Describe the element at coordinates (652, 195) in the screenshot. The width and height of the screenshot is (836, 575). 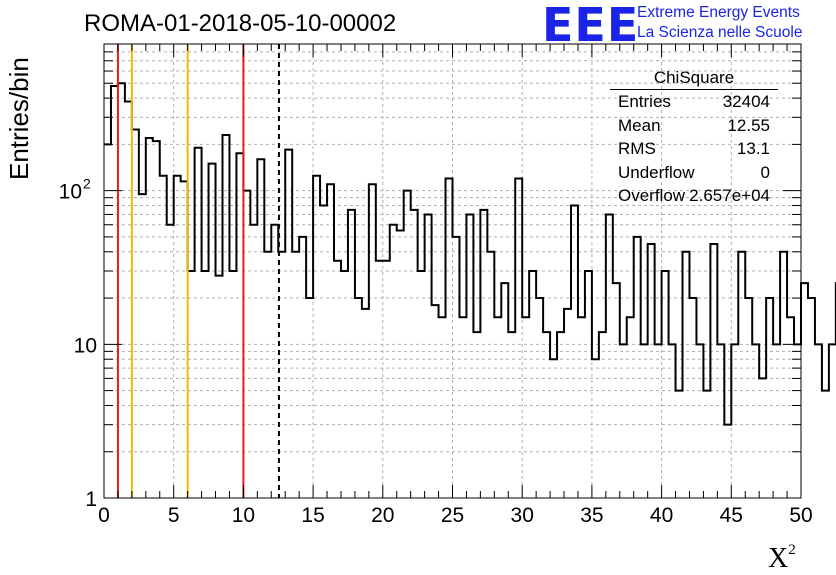
I see `stats-key: Overflow` at that location.